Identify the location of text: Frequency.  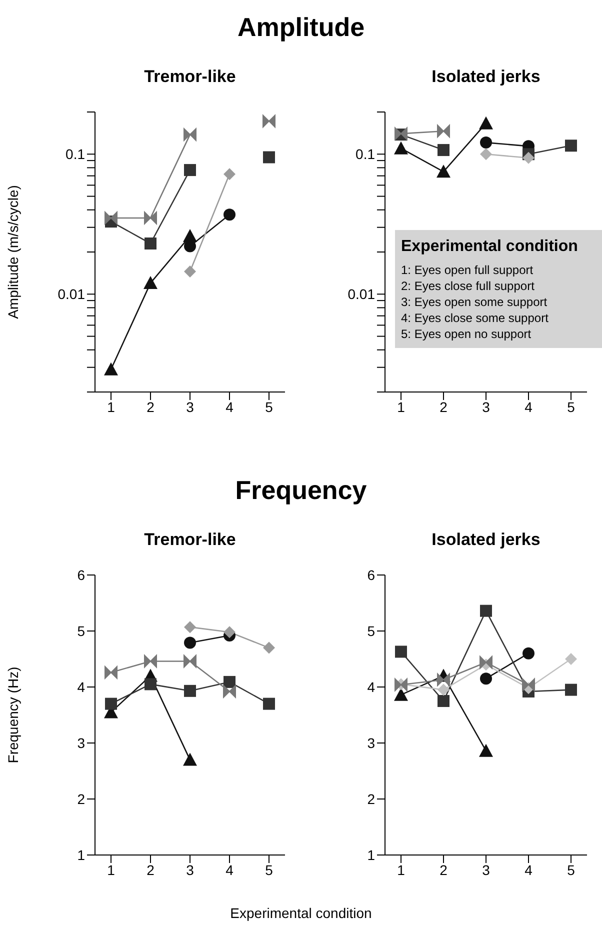
(301, 490).